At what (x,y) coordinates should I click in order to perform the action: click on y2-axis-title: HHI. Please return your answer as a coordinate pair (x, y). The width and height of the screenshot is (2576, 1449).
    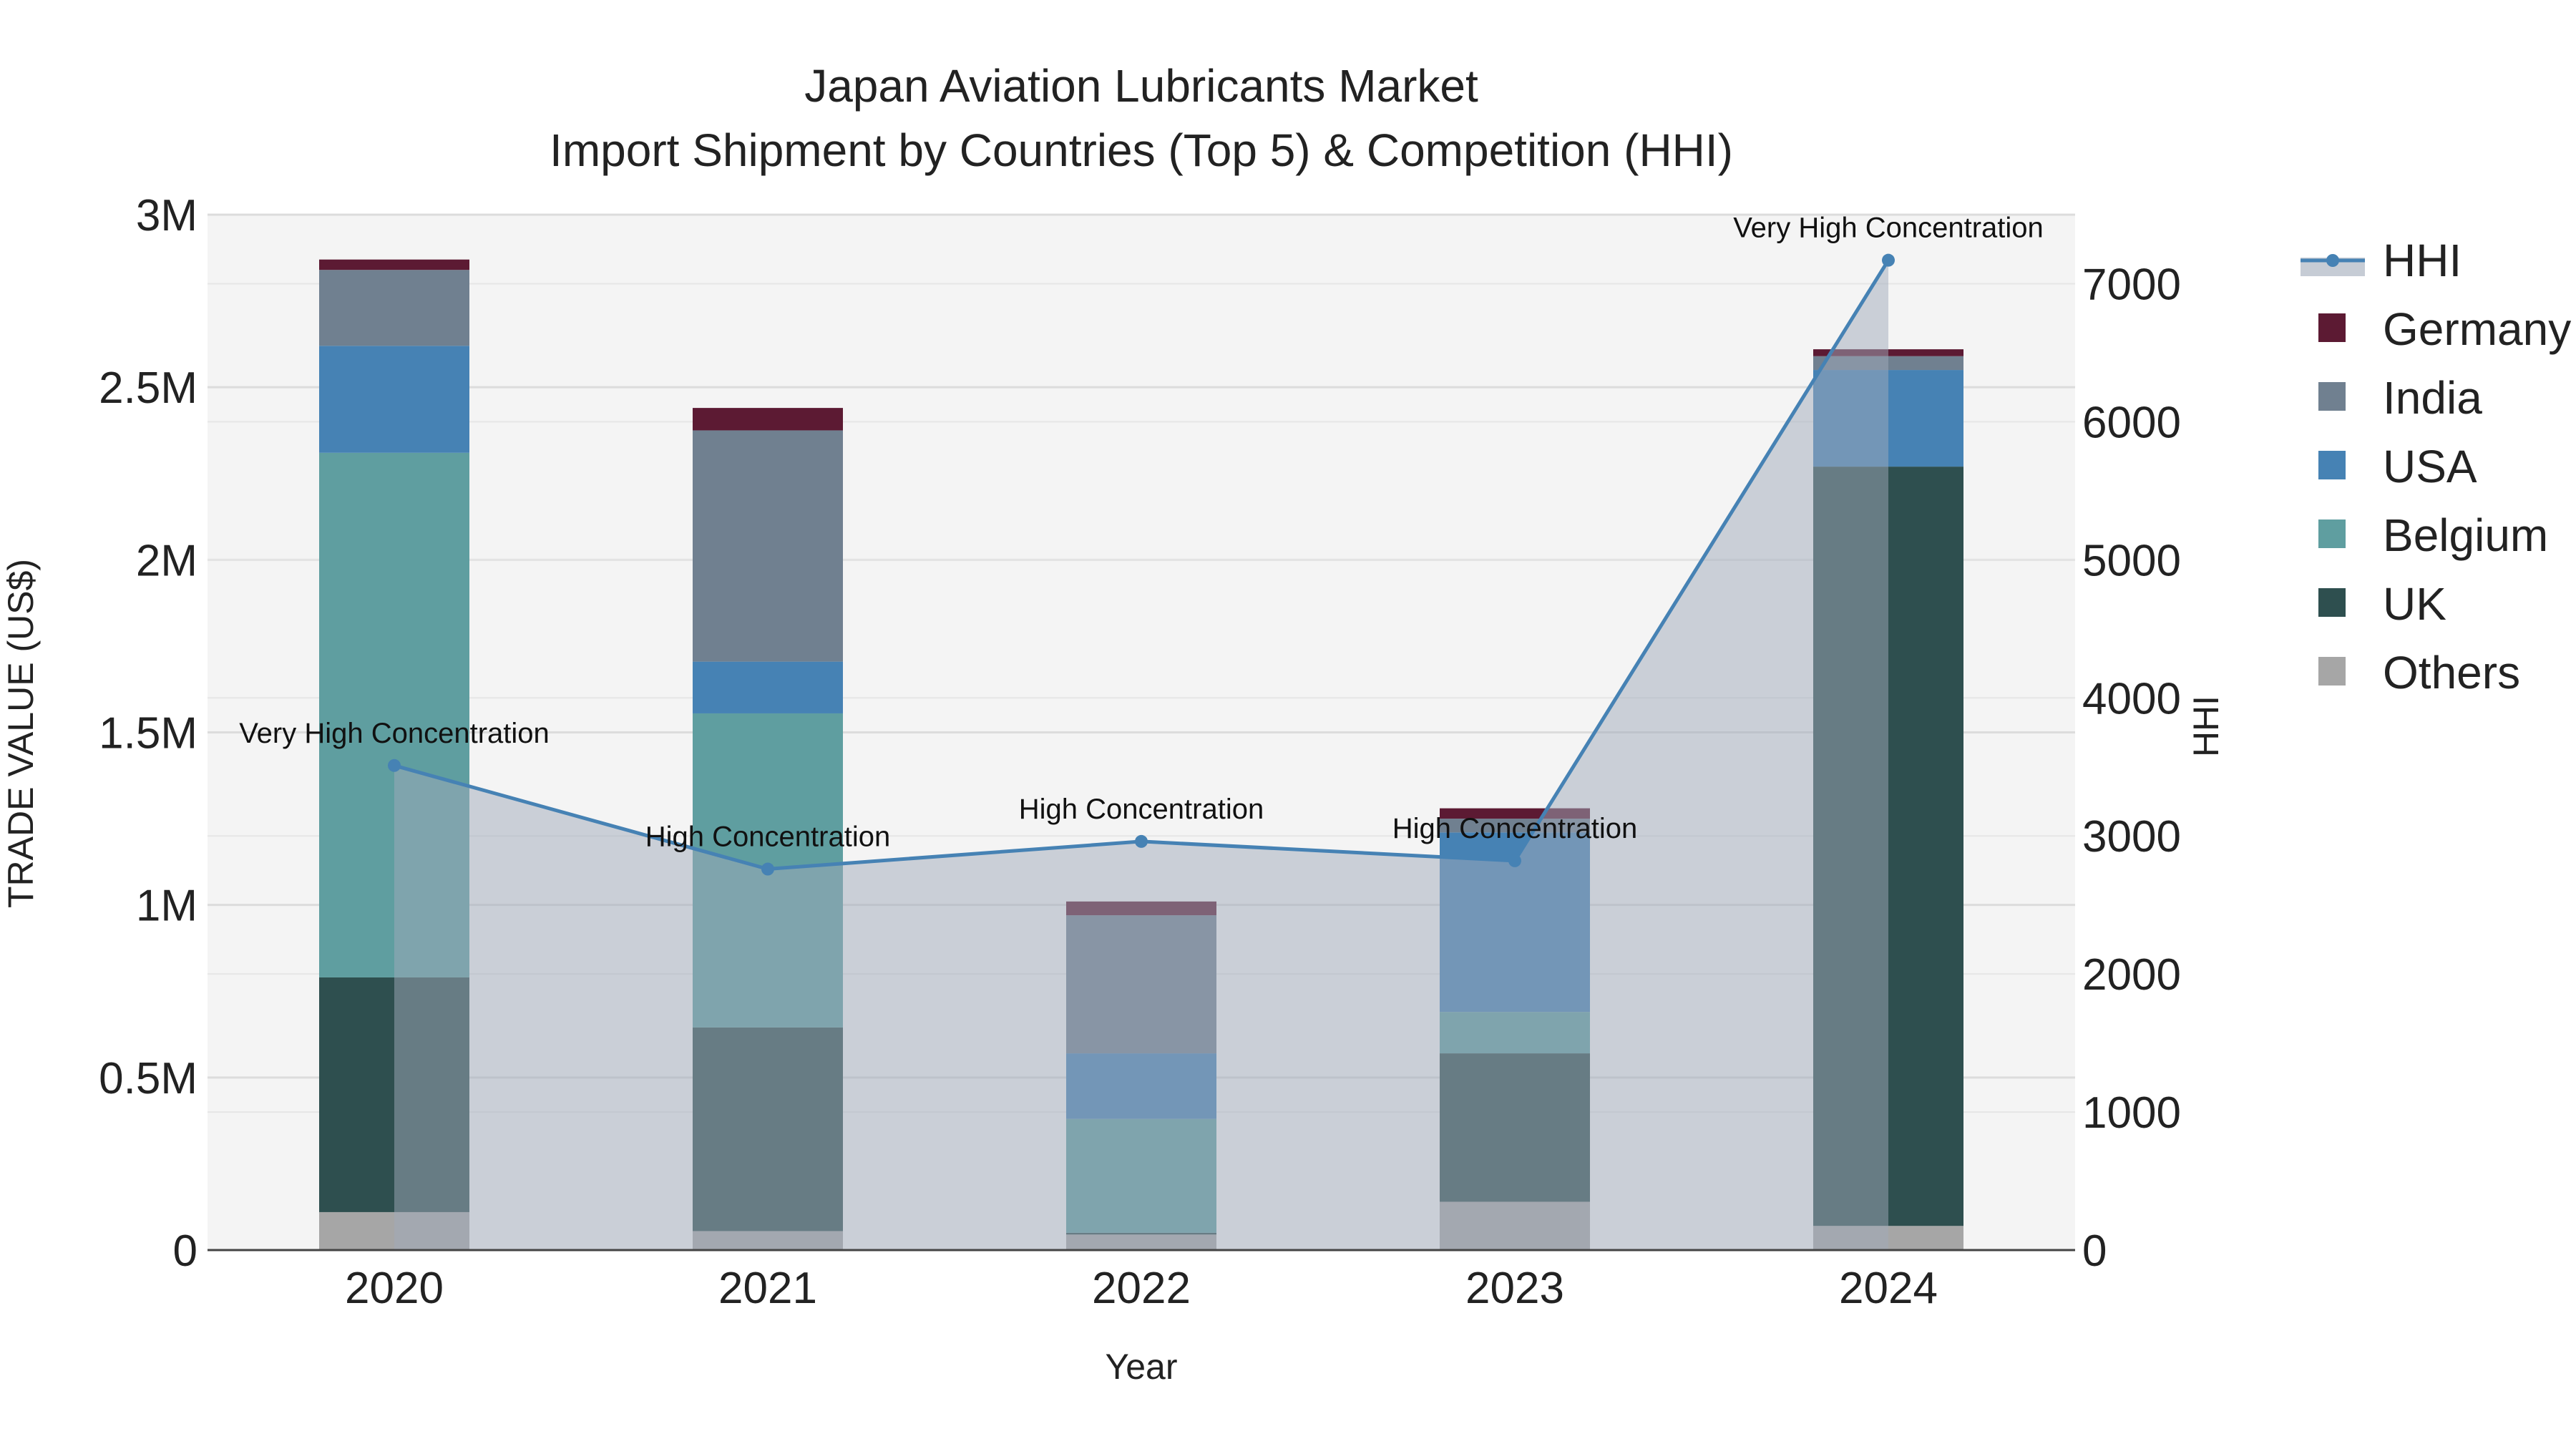
    Looking at the image, I should click on (2206, 726).